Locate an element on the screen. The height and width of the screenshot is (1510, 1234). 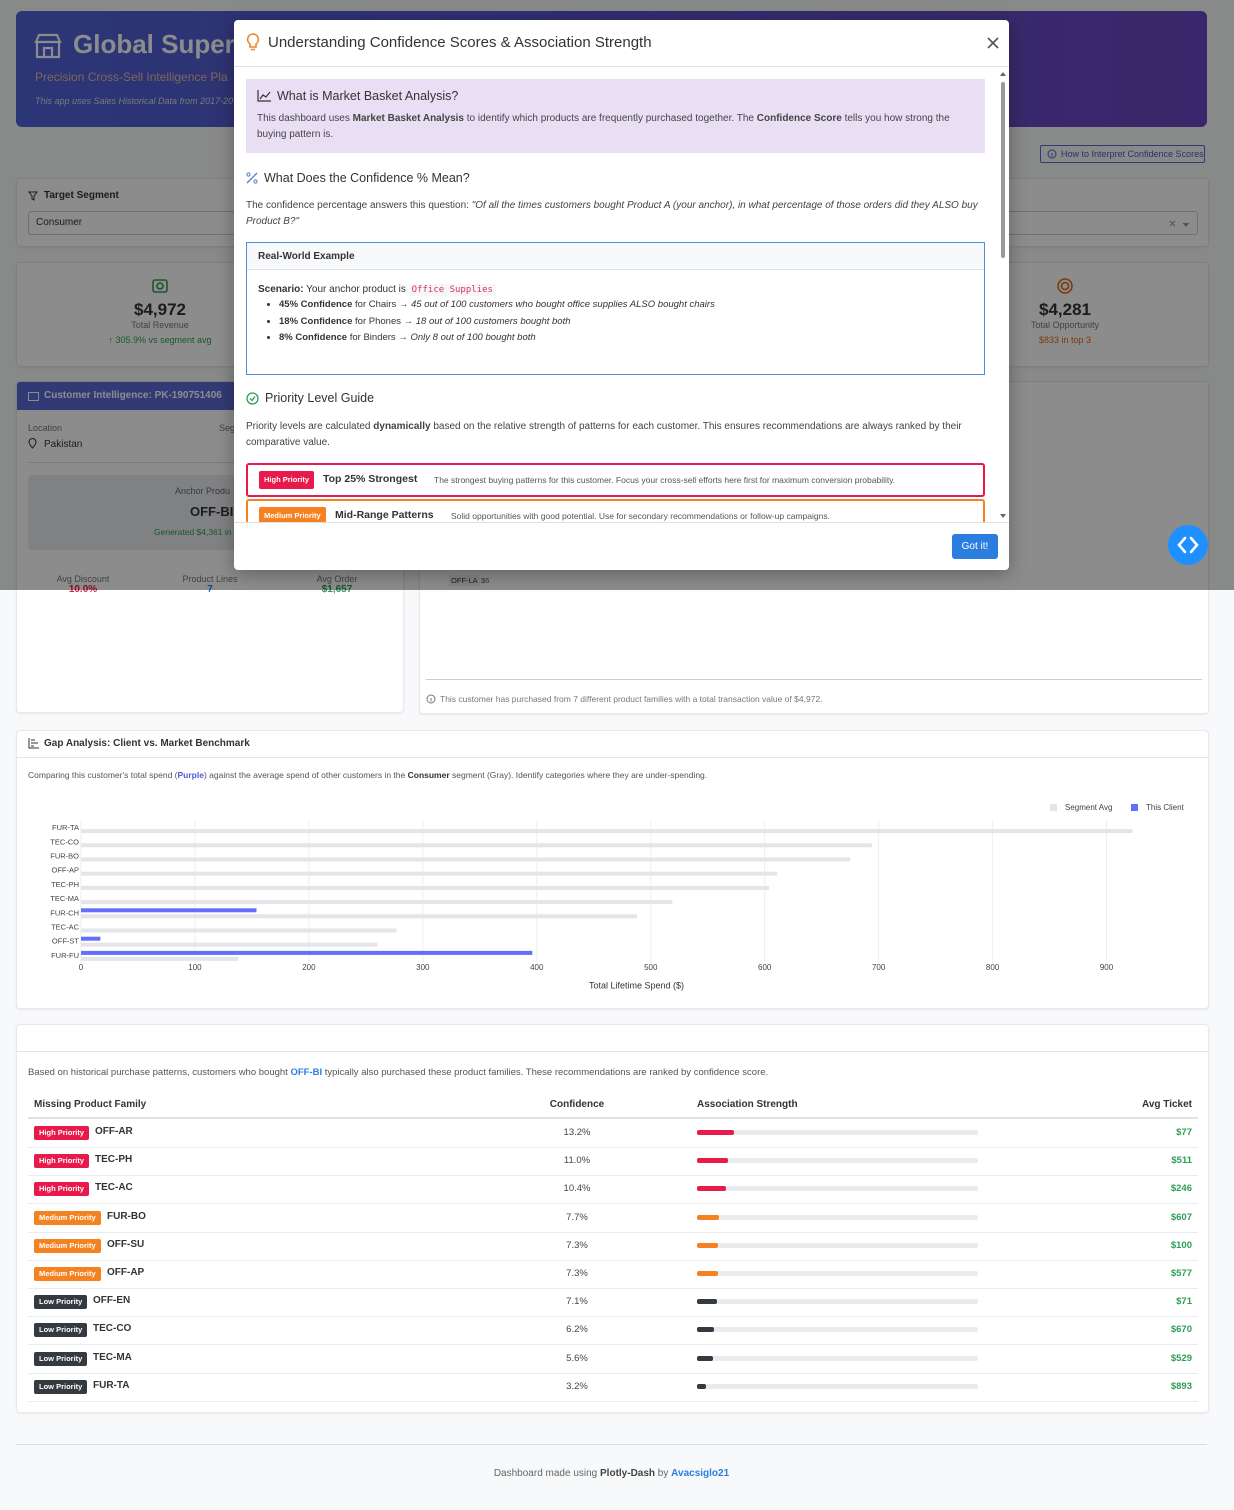
code-toggle is located at coordinates (1188, 545).